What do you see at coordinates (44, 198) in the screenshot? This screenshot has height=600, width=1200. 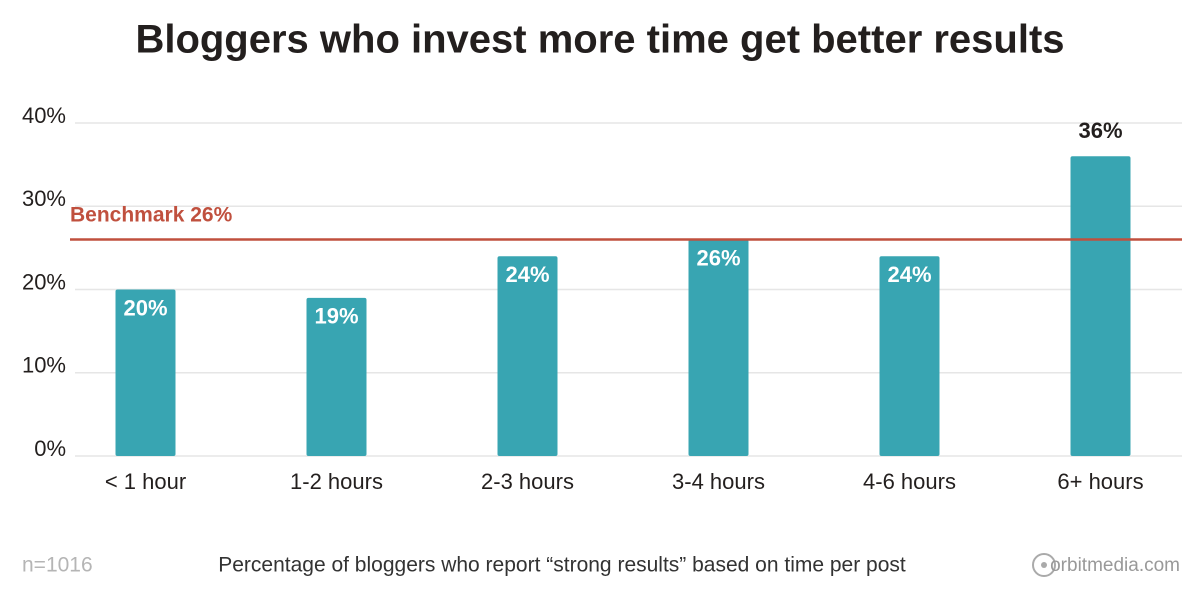 I see `y-tick-label: 30%` at bounding box center [44, 198].